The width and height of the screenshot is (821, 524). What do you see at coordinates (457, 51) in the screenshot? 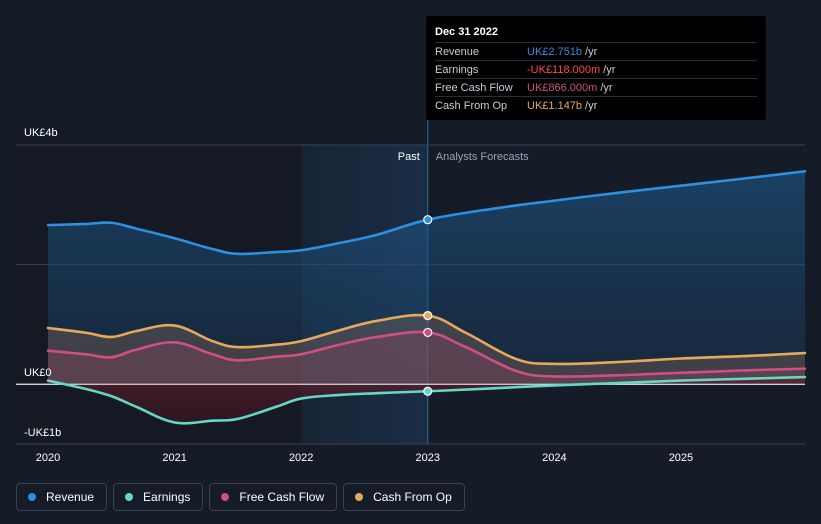
I see `tooltip-series-name: Revenue` at bounding box center [457, 51].